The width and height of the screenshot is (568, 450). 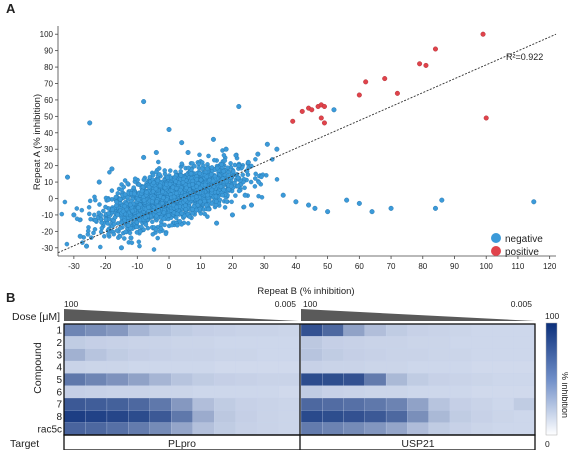 I want to click on dose-low-label-usp21: 0.005, so click(x=522, y=304).